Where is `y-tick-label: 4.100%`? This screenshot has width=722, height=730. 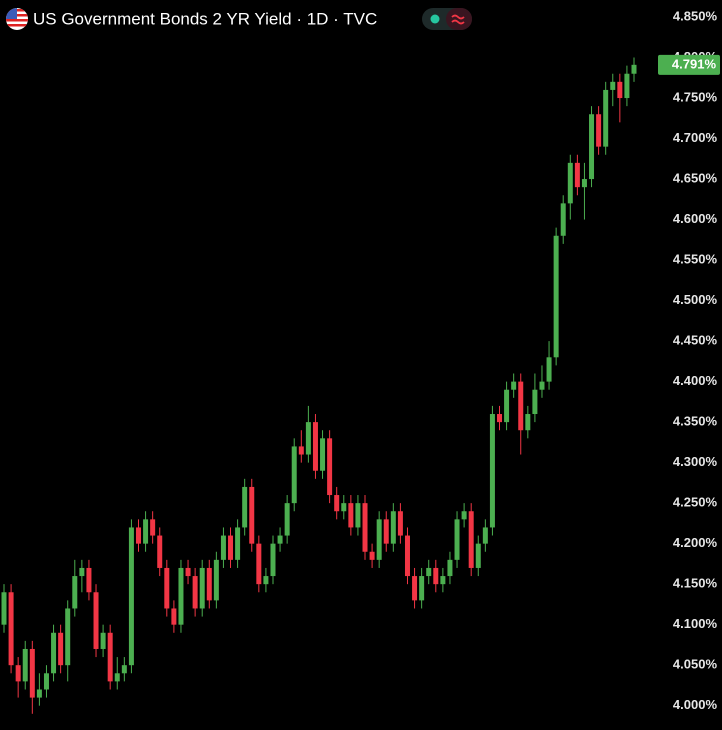 y-tick-label: 4.100% is located at coordinates (695, 623).